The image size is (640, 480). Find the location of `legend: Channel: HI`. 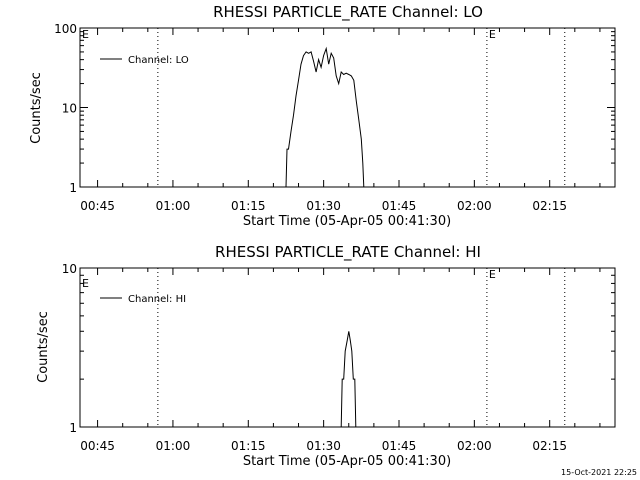

legend: Channel: HI is located at coordinates (143, 299).